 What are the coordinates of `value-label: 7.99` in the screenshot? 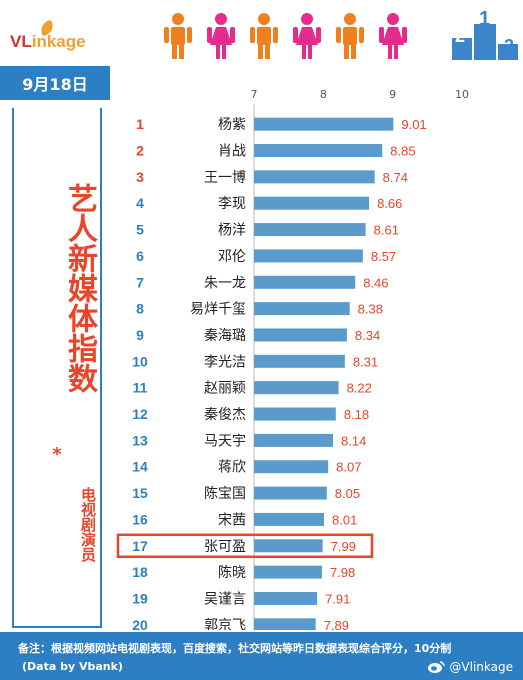 It's located at (343, 546).